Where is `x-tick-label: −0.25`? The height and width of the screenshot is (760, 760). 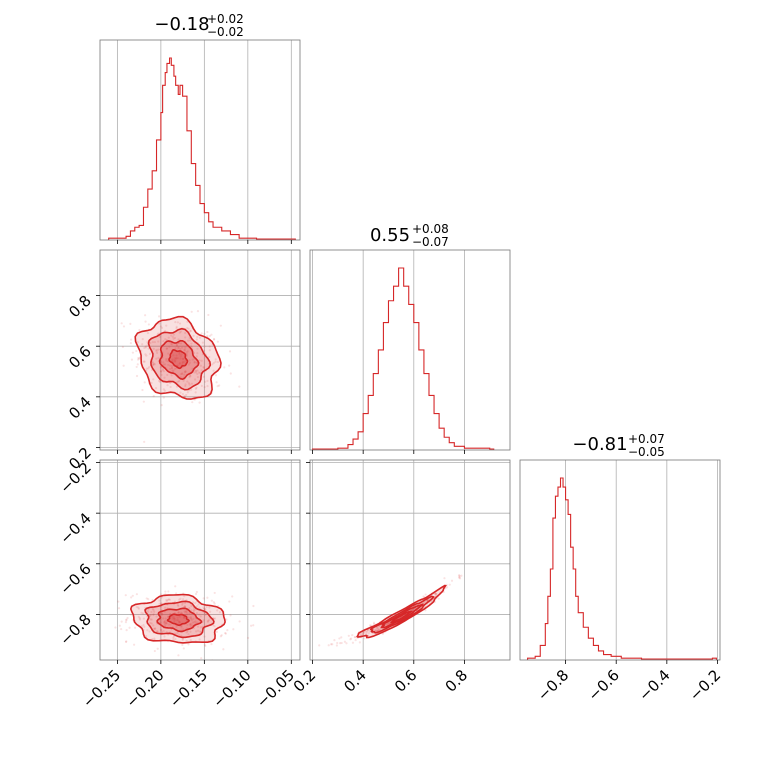 x-tick-label: −0.25 is located at coordinates (101, 688).